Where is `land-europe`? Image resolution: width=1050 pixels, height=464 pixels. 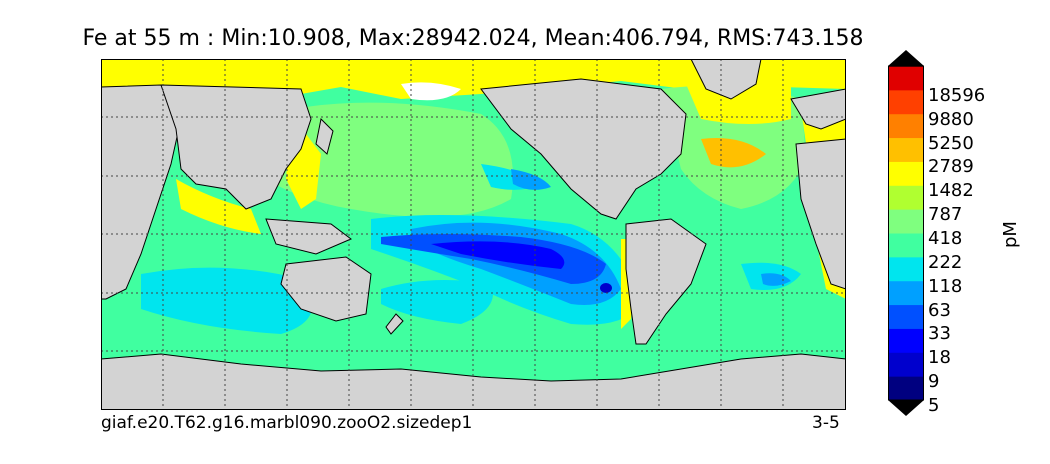
land-europe is located at coordinates (818, 109).